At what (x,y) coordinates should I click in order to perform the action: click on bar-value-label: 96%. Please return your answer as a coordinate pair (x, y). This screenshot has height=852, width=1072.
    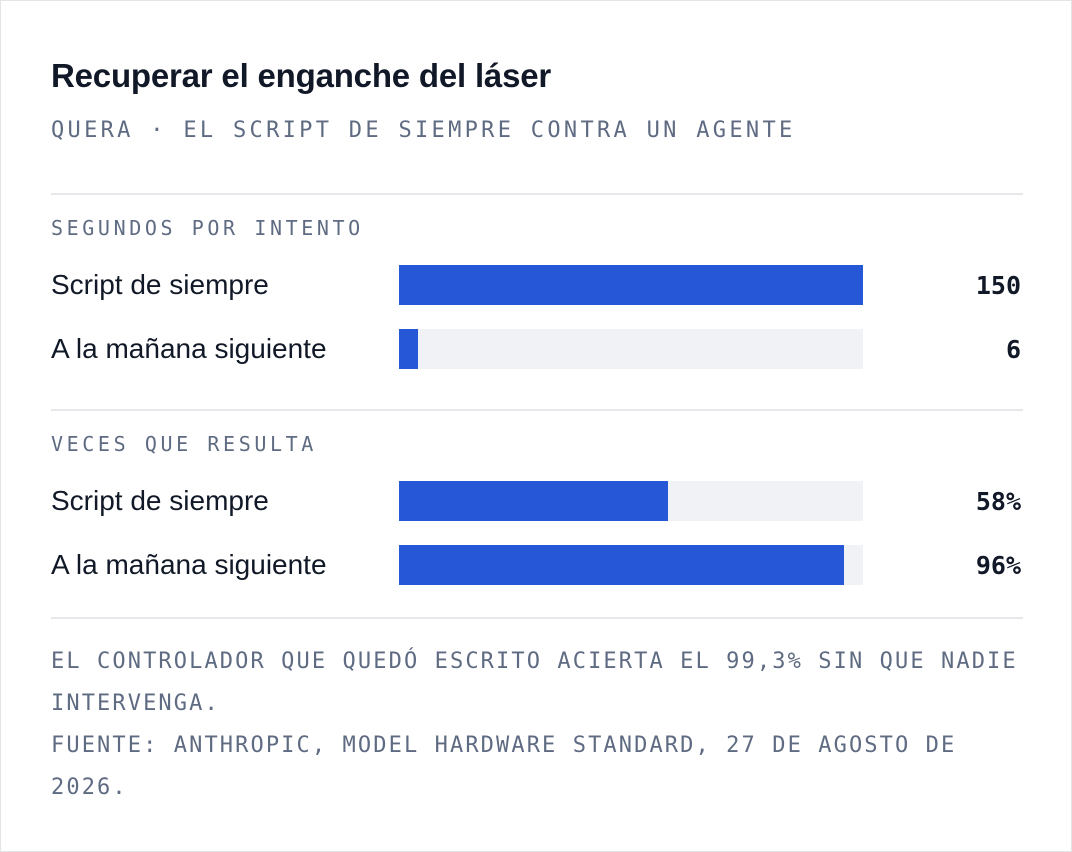
    Looking at the image, I should click on (998, 565).